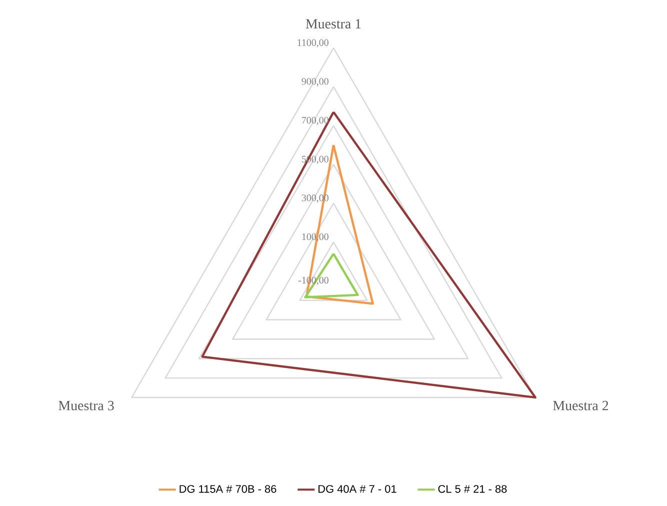 This screenshot has width=667, height=506. What do you see at coordinates (333, 23) in the screenshot?
I see `spoke-label: Muestra 1` at bounding box center [333, 23].